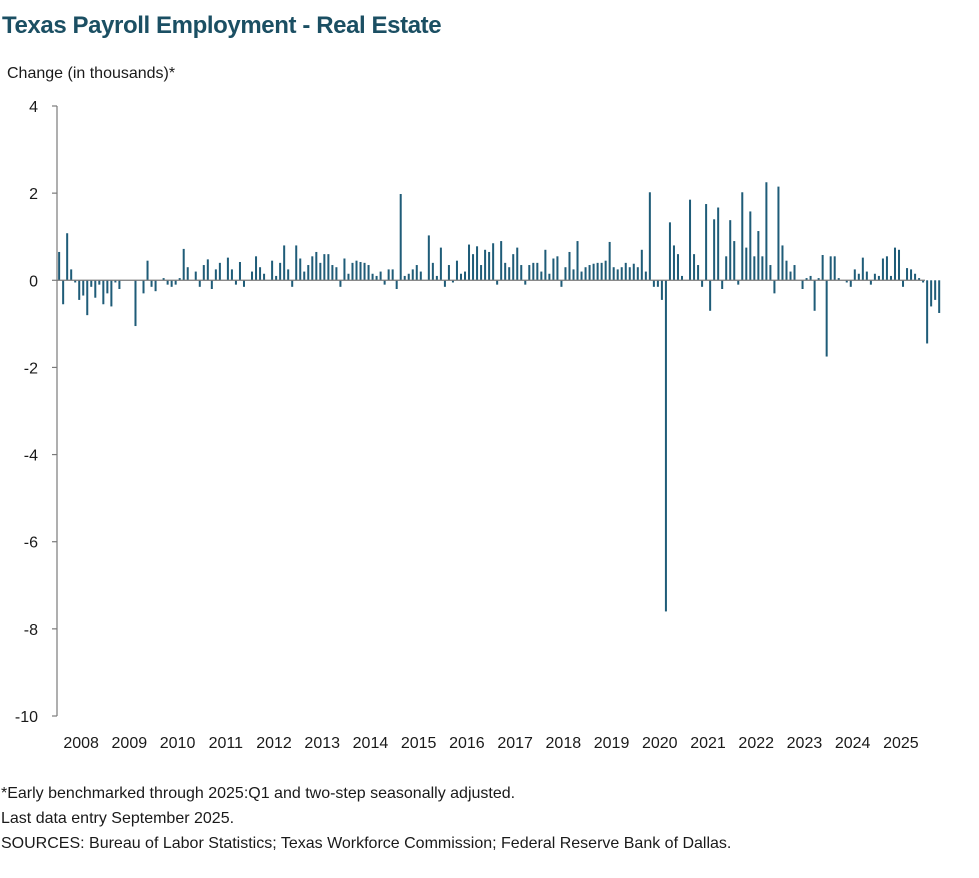 Image resolution: width=979 pixels, height=878 pixels. Describe the element at coordinates (31, 543) in the screenshot. I see `y-tick-label: -6` at that location.